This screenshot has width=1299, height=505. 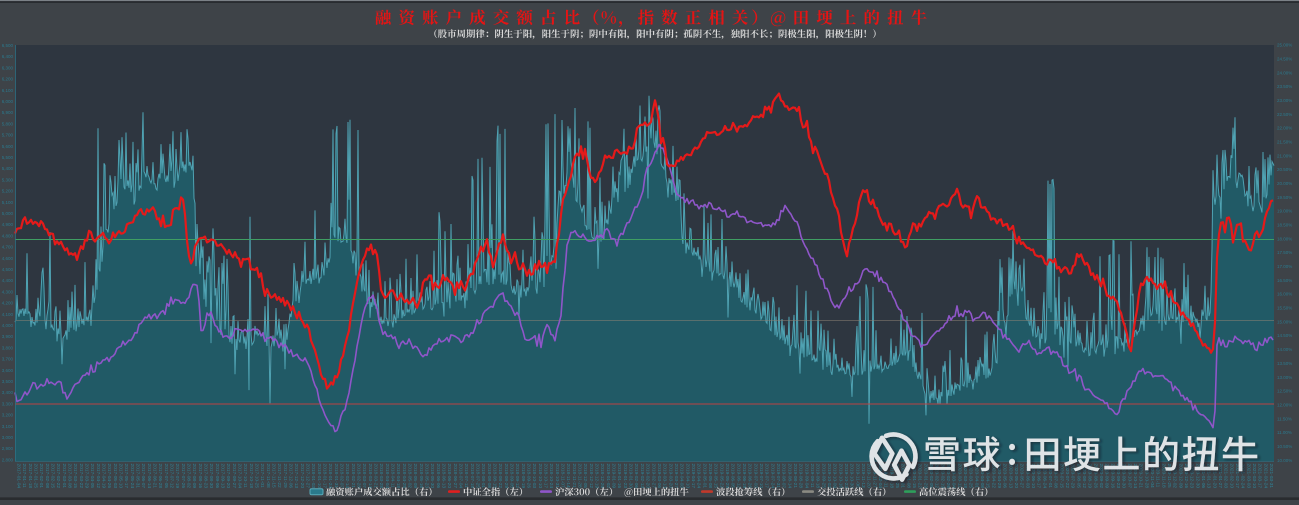 I want to click on svg-text: 2020-09-30, so click(x=1124, y=476).